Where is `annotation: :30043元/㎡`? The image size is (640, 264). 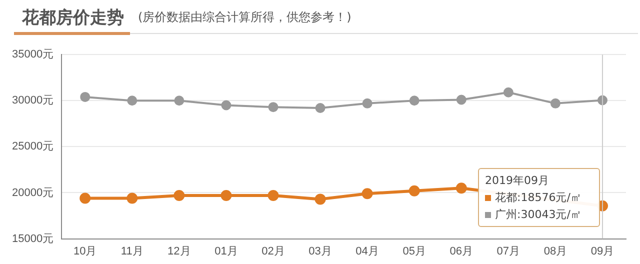
annotation: :30043元/㎡ is located at coordinates (549, 214).